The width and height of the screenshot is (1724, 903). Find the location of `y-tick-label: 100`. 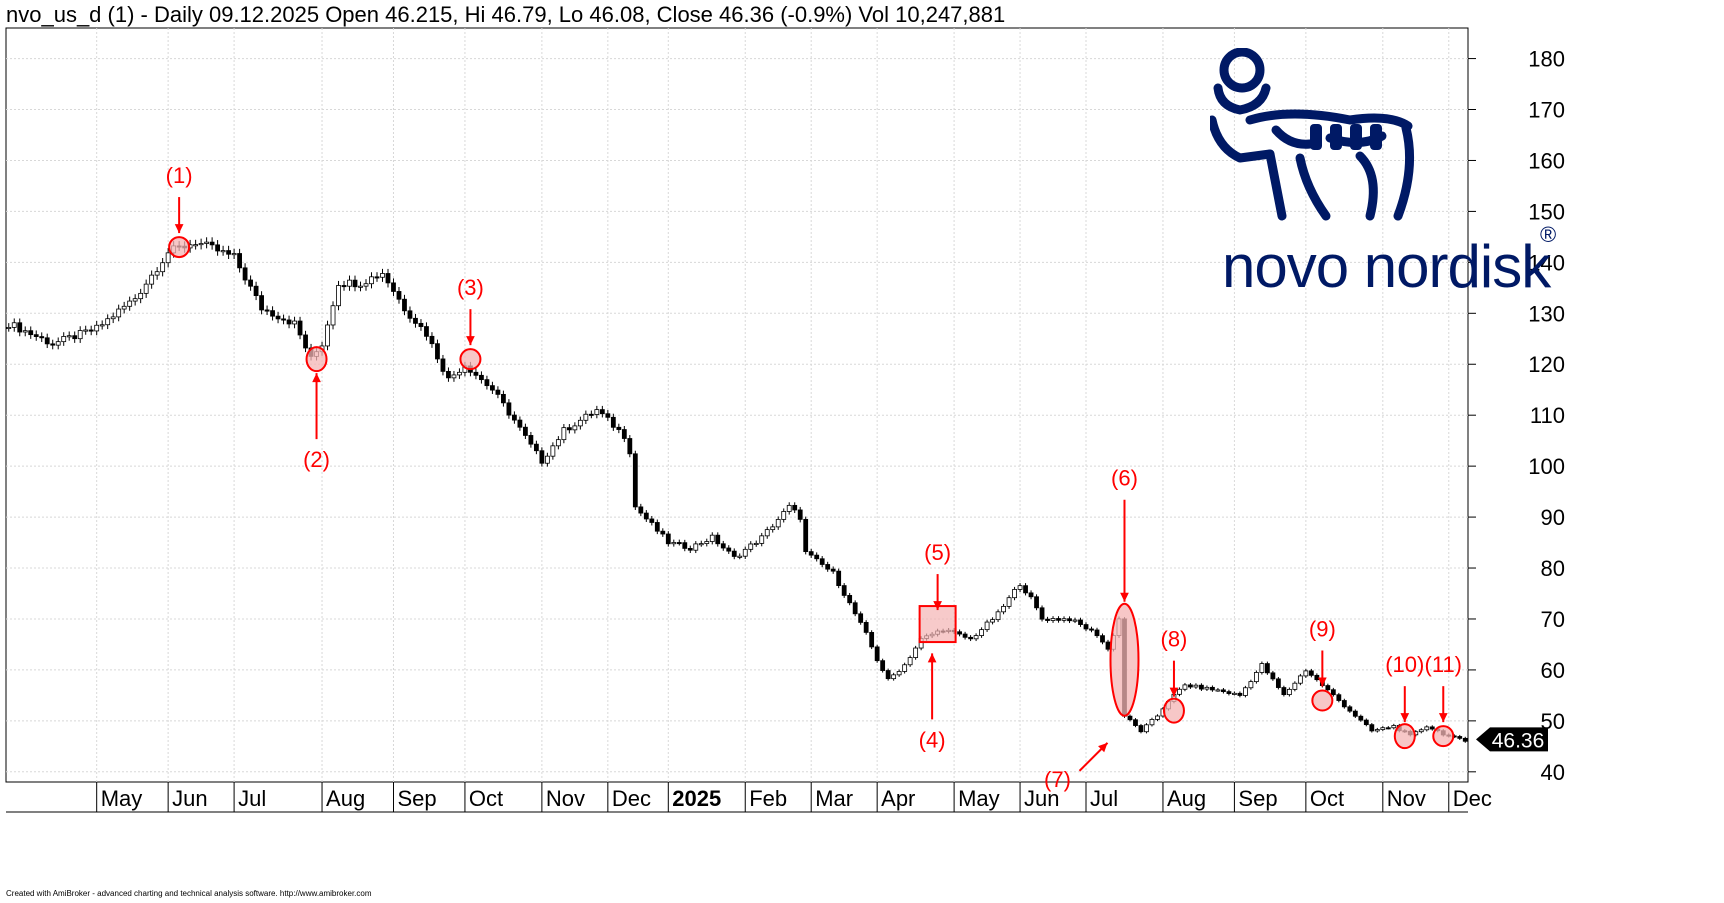

y-tick-label: 100 is located at coordinates (1546, 466).